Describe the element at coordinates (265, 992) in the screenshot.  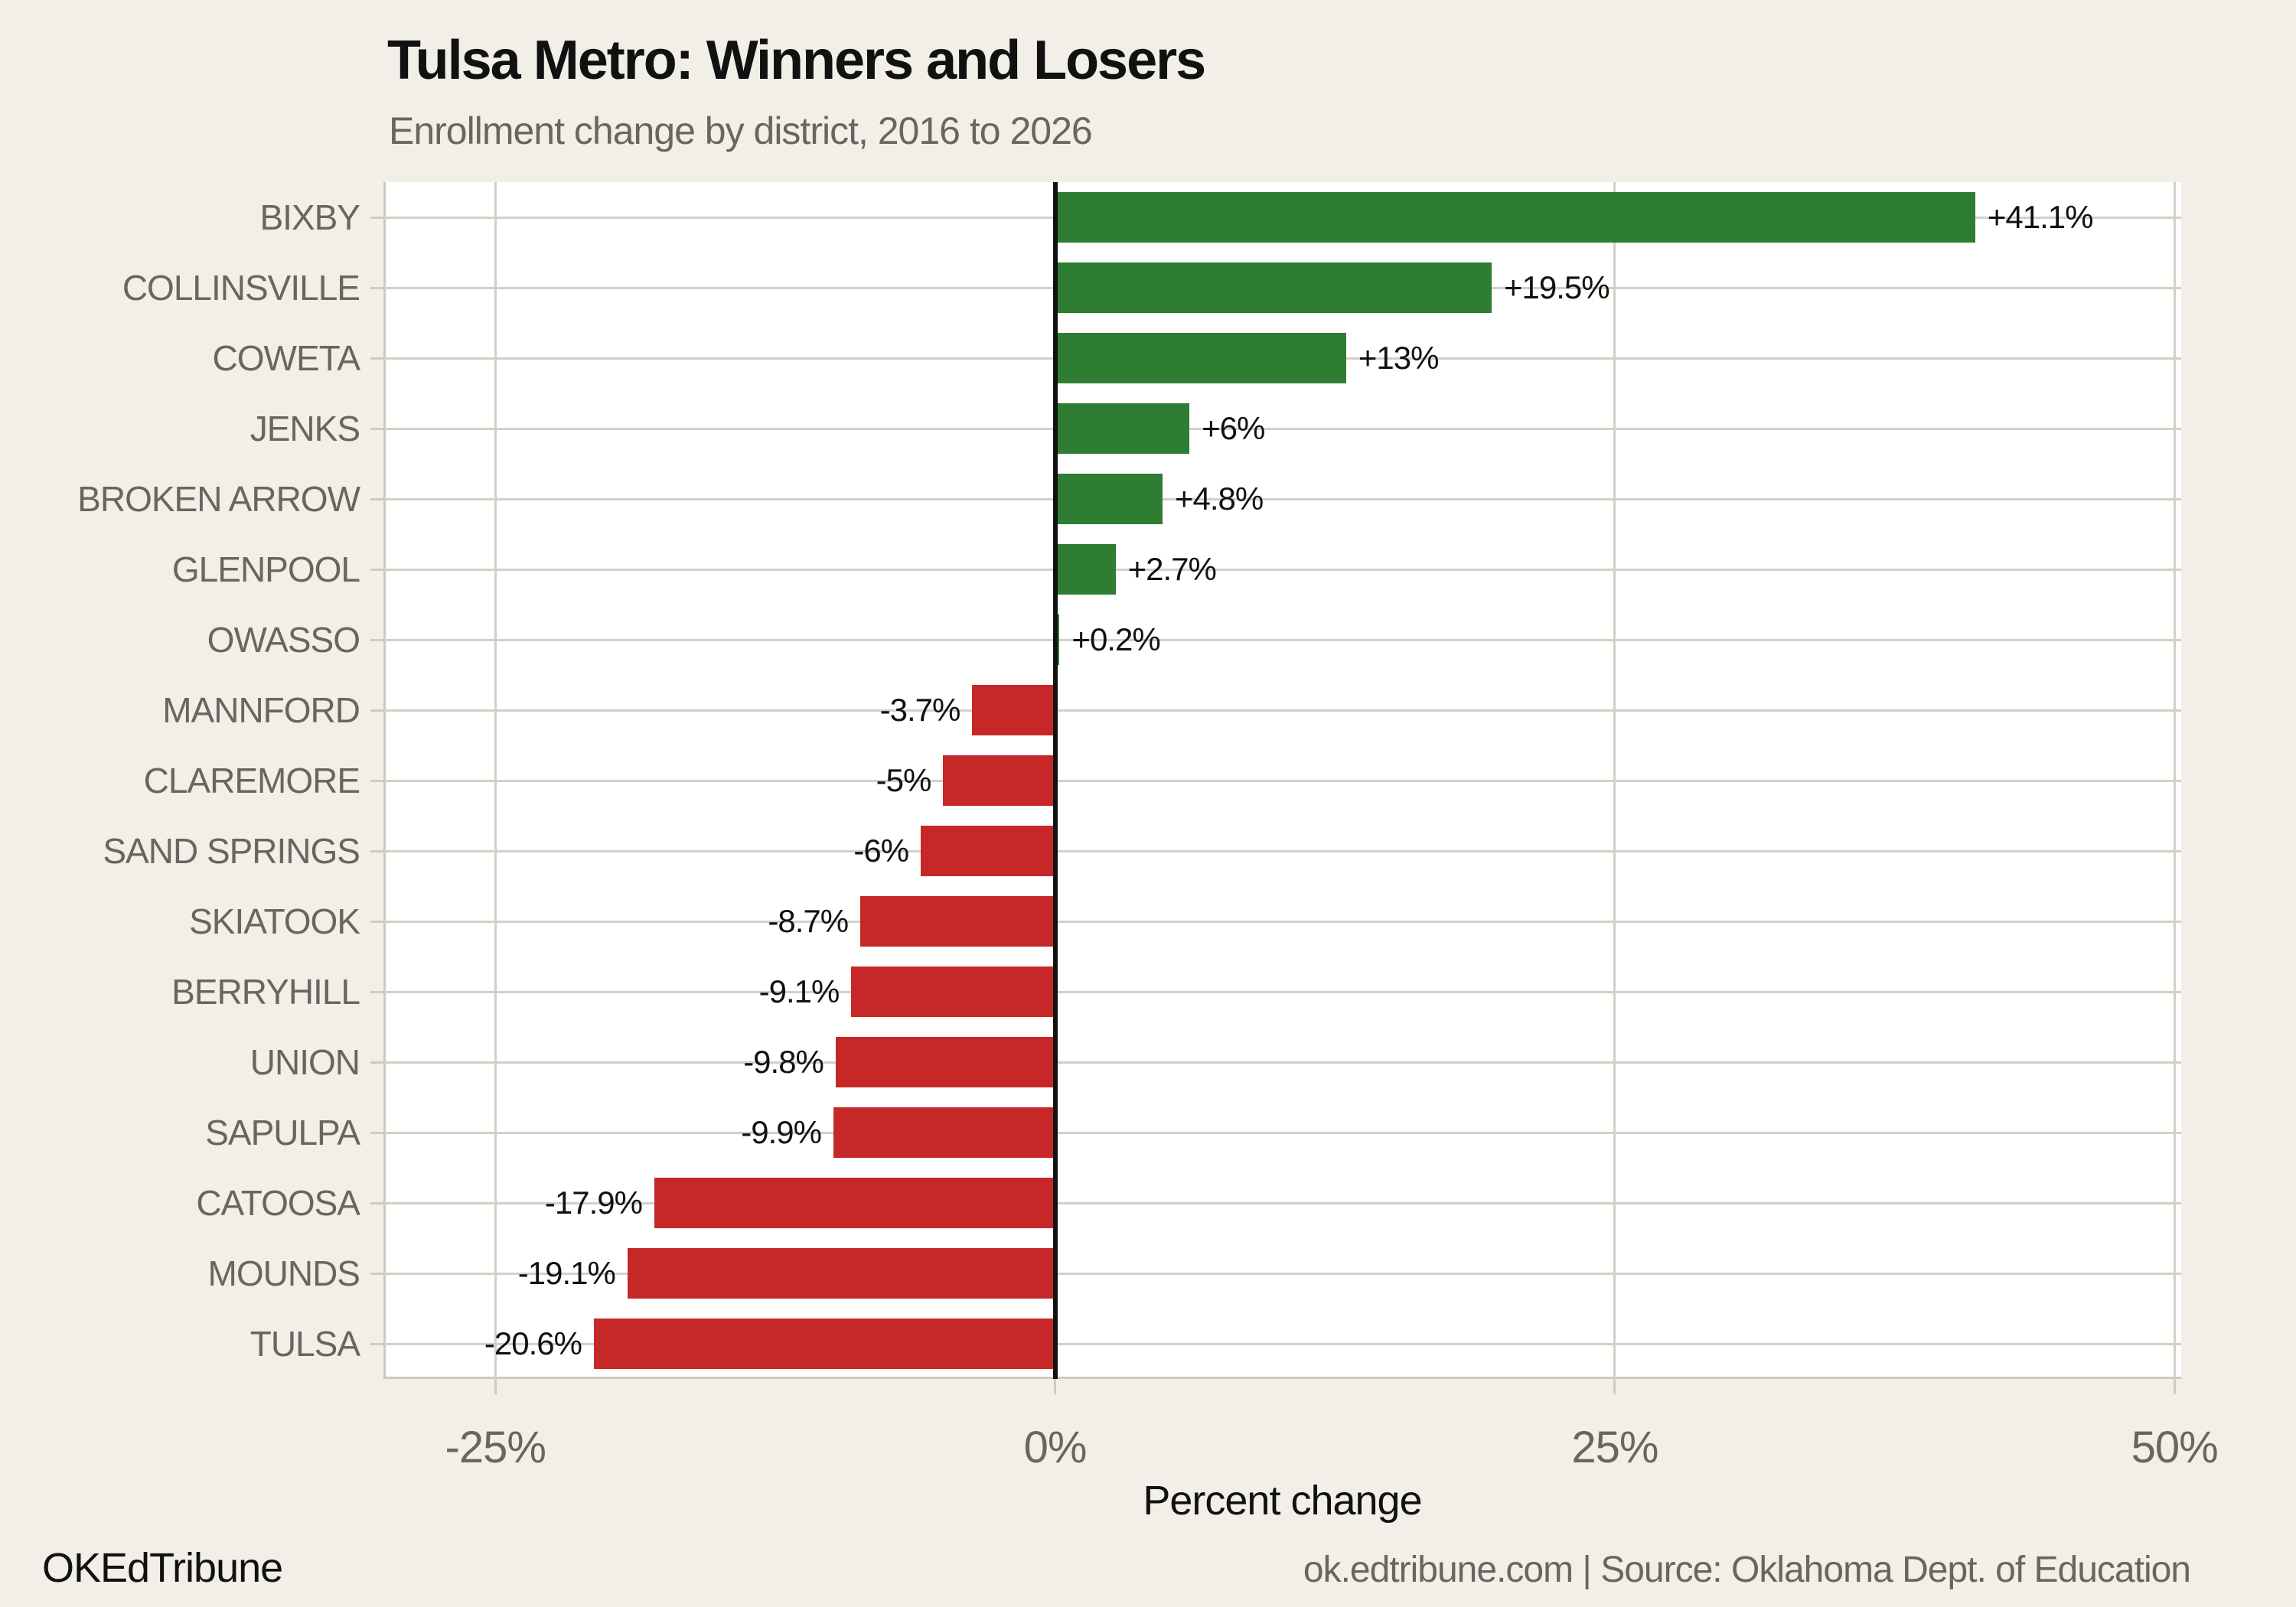
I see `category-label: BERRYHILL` at that location.